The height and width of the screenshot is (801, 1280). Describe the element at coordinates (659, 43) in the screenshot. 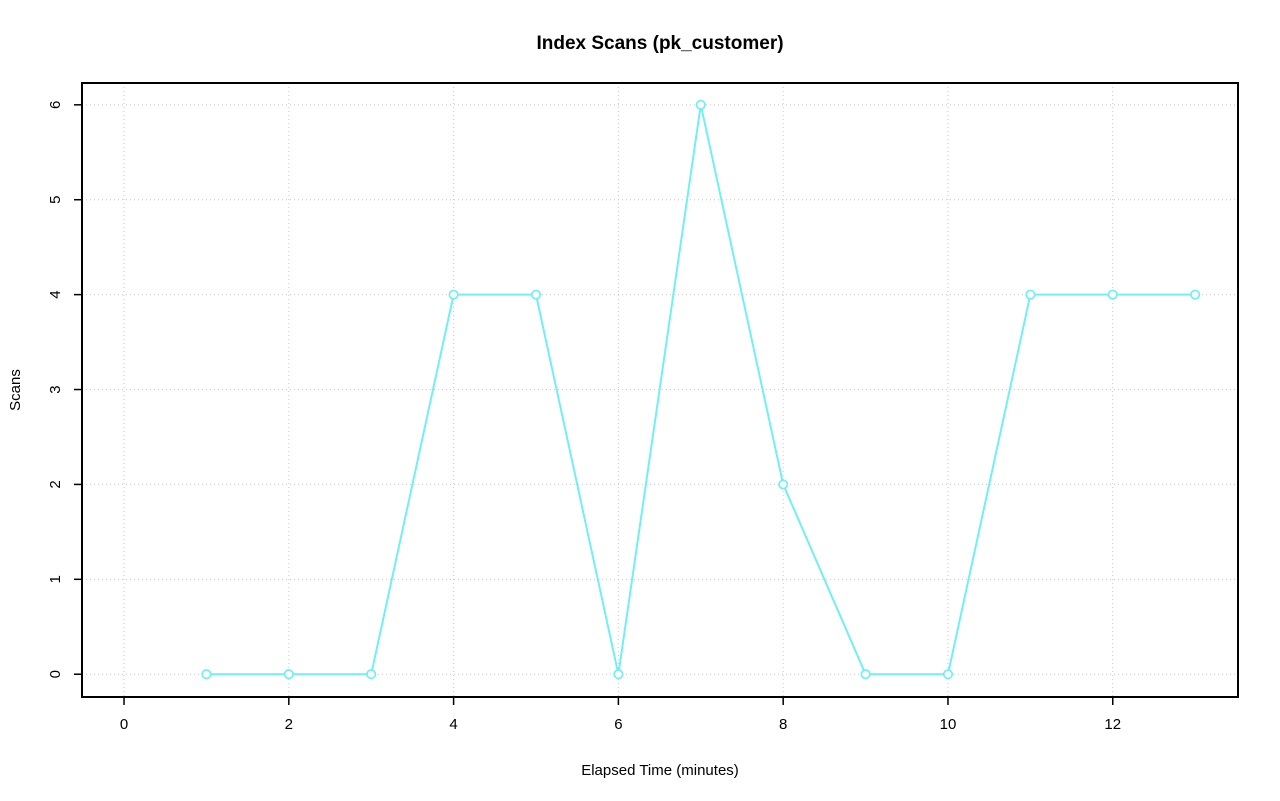

I see `chart-title: Index Scans (pk_customer)` at that location.